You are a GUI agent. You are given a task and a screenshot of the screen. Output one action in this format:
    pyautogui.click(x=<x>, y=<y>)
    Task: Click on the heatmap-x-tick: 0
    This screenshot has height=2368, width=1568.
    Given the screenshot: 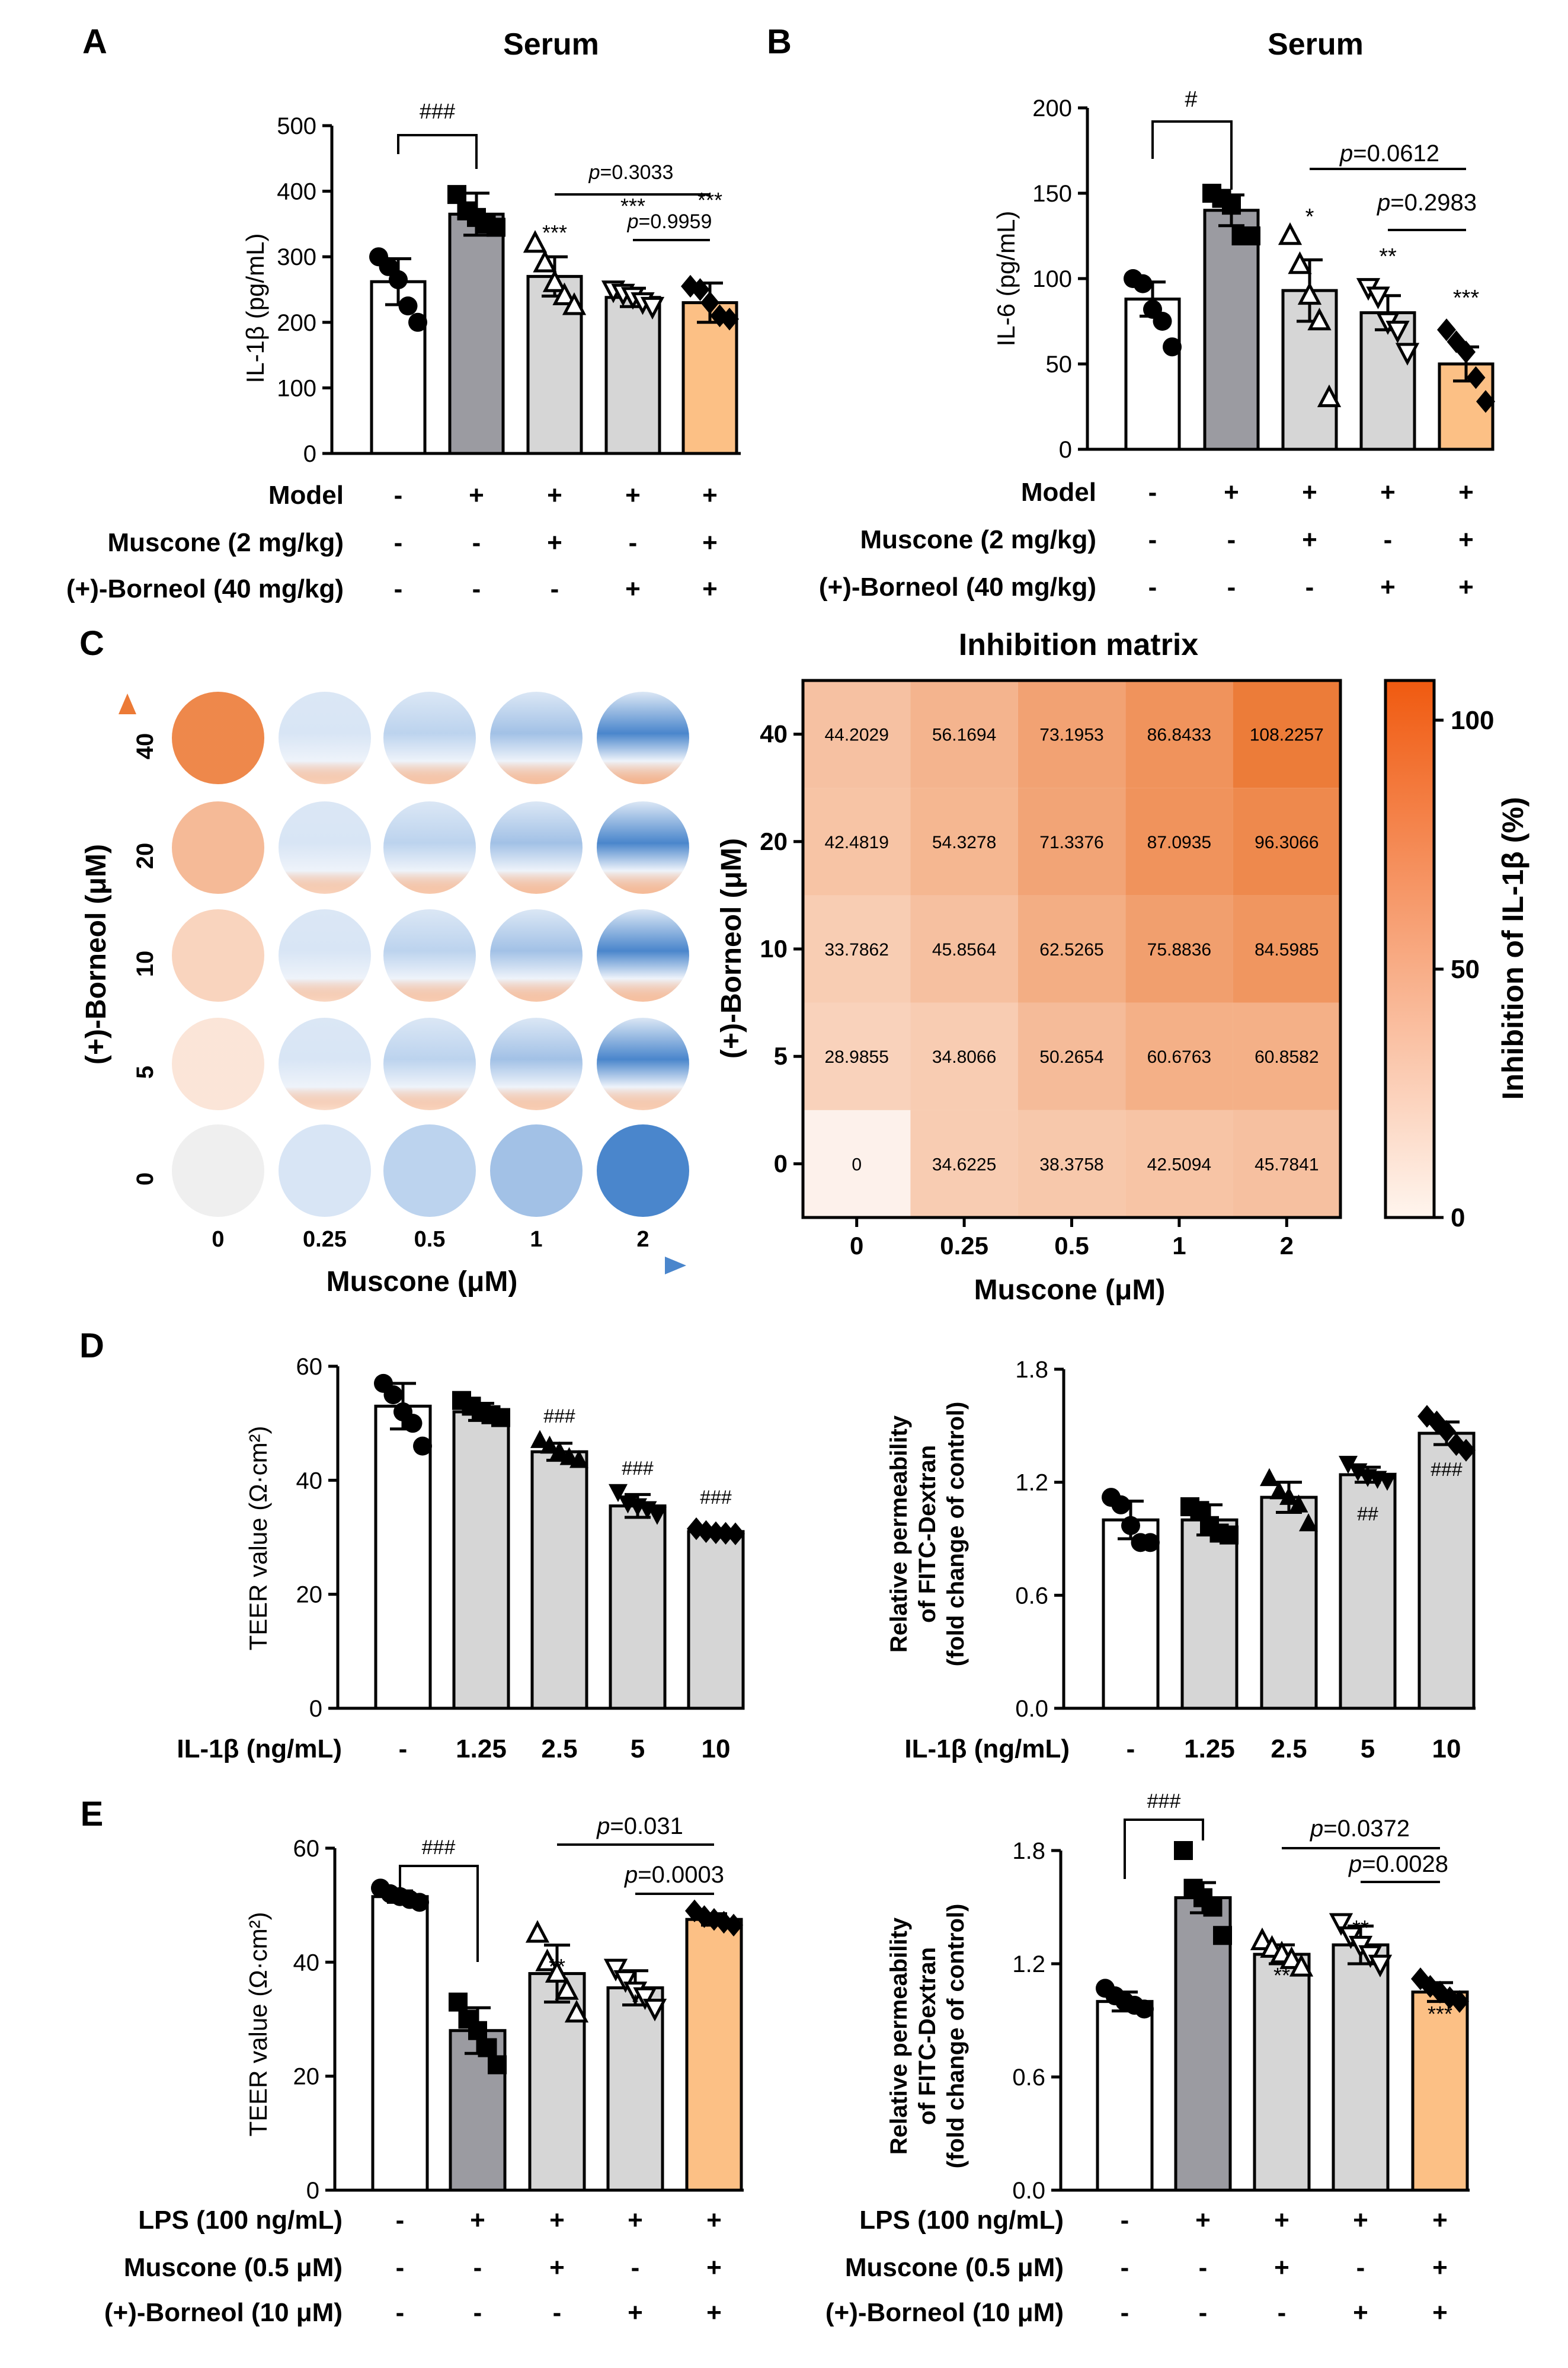 What is the action you would take?
    pyautogui.click(x=856, y=1246)
    